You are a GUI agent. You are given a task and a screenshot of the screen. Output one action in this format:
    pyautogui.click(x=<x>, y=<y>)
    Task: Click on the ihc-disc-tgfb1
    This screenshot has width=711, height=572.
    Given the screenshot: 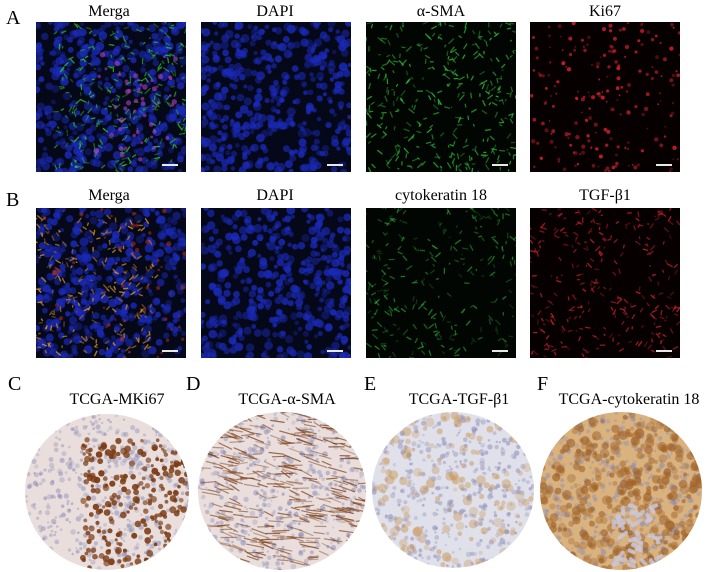 What is the action you would take?
    pyautogui.click(x=453, y=490)
    